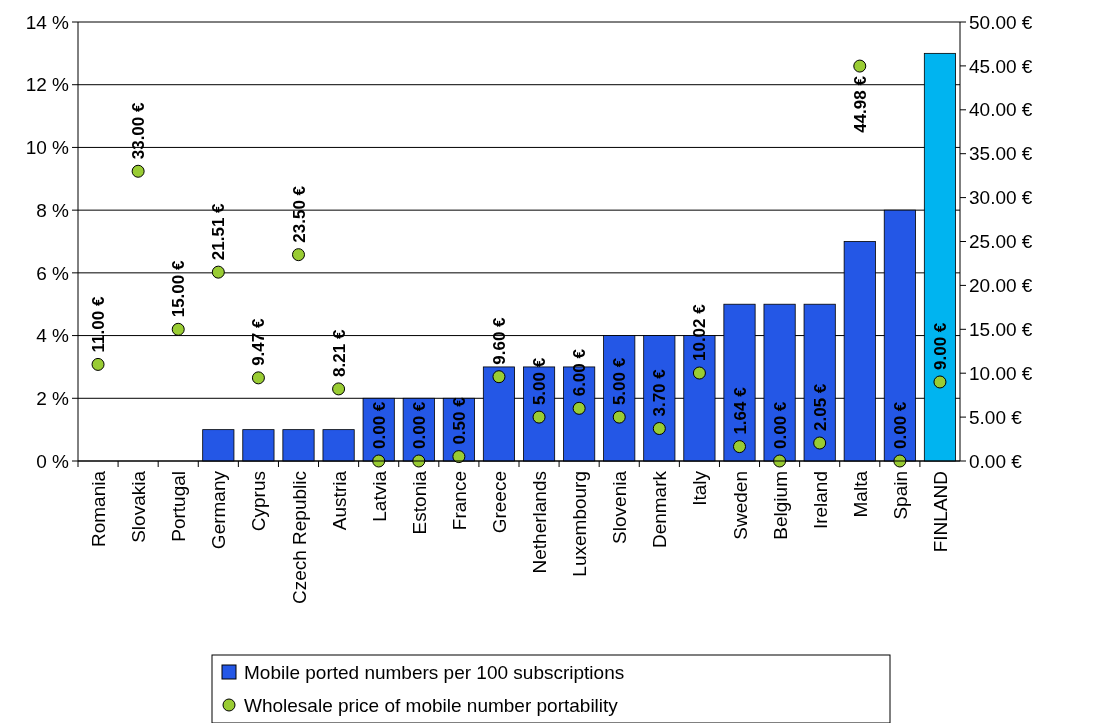 The image size is (1094, 723). What do you see at coordinates (499, 502) in the screenshot?
I see `x-tick-label: Greece` at bounding box center [499, 502].